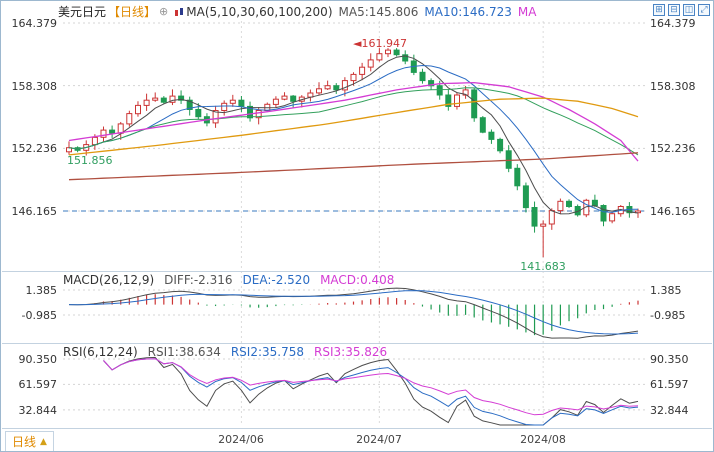  Describe the element at coordinates (34, 23) in the screenshot. I see `price-tick-left: 164.379` at that location.